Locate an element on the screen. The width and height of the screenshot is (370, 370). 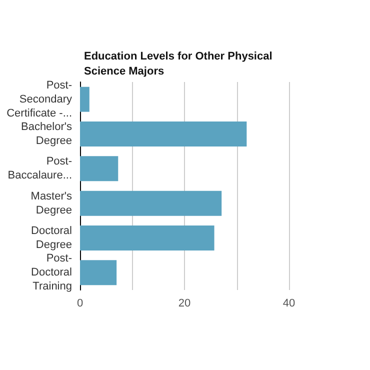
chart-title: Education Levels for Other Physical Science Majors is located at coordinates (180, 64).